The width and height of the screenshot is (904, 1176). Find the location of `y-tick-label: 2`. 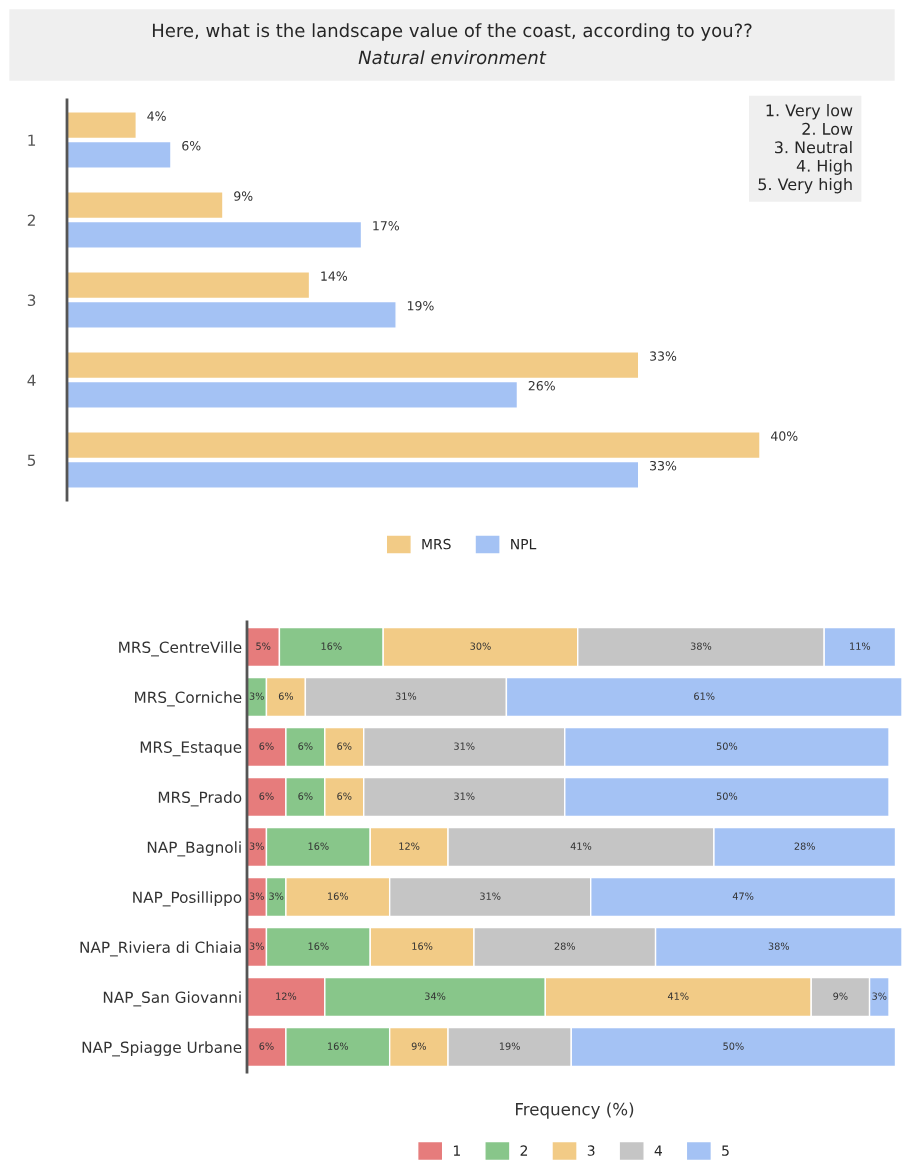

y-tick-label: 2 is located at coordinates (31, 220).